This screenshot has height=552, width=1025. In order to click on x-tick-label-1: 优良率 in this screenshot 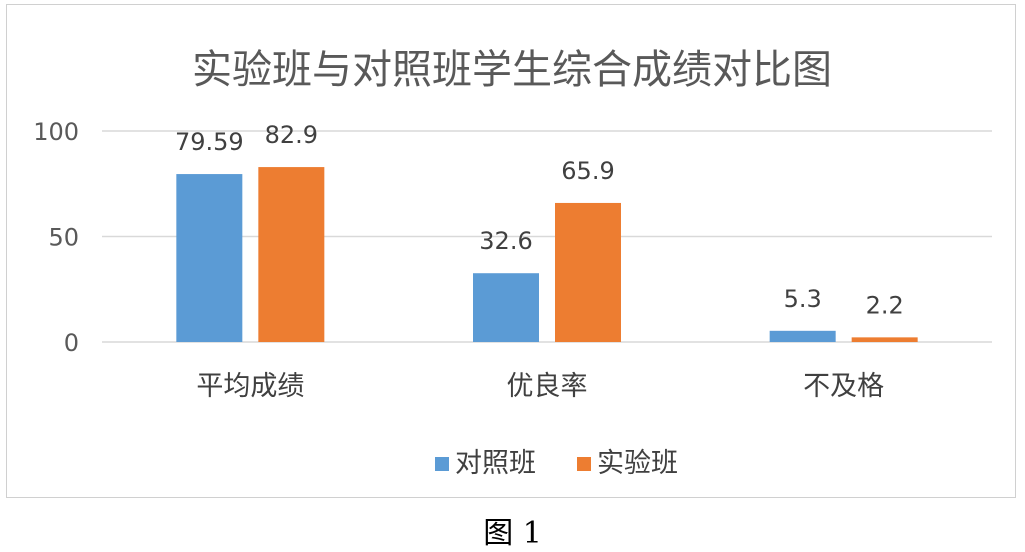, I will do `click(547, 386)`.